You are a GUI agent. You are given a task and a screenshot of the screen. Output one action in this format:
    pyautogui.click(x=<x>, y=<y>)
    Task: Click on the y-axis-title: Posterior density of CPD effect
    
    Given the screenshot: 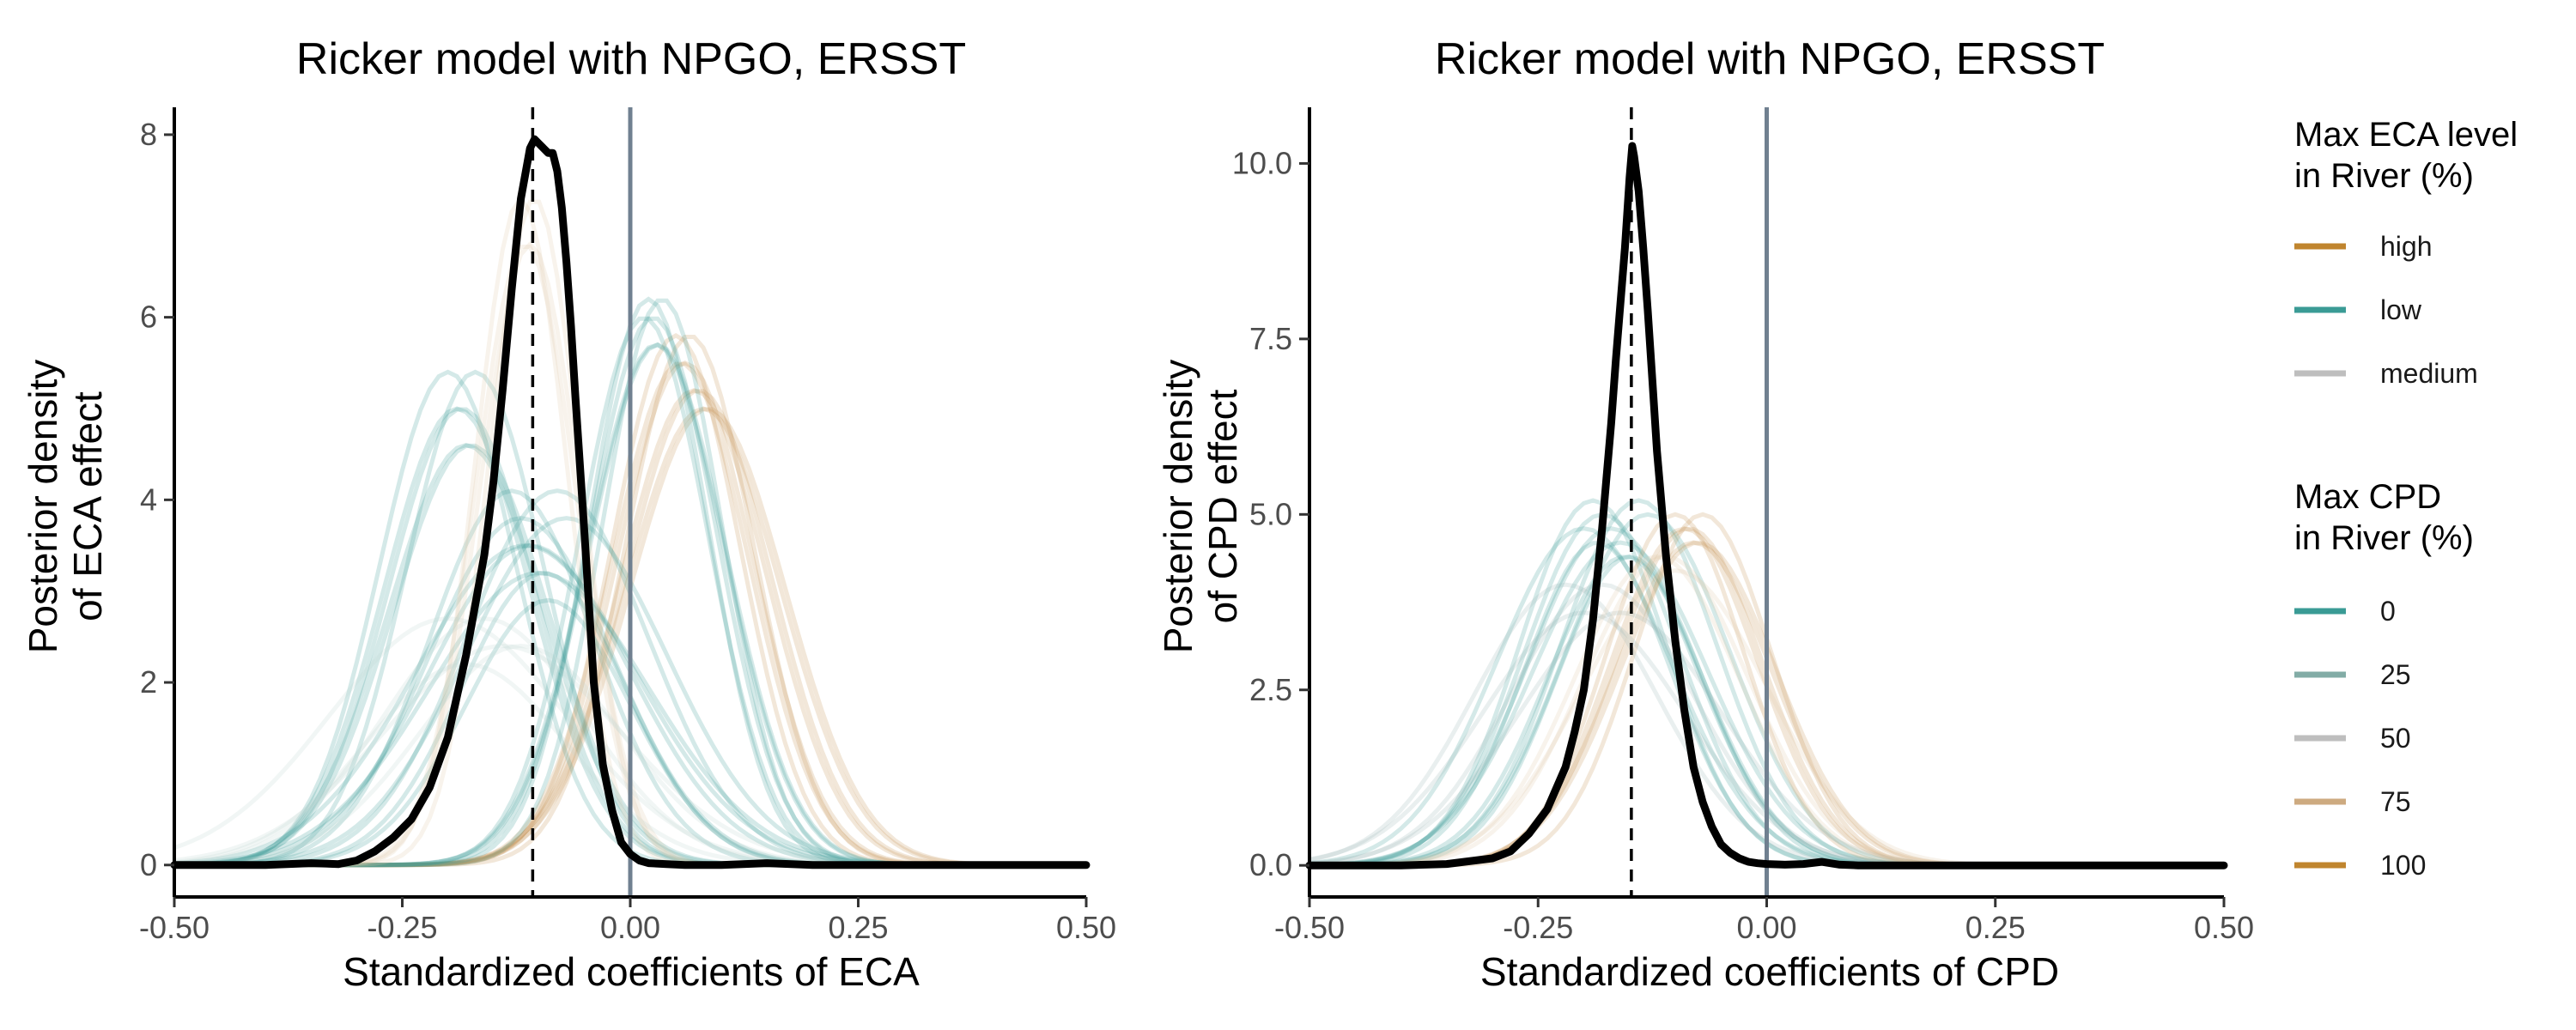 What is the action you would take?
    pyautogui.click(x=1200, y=507)
    